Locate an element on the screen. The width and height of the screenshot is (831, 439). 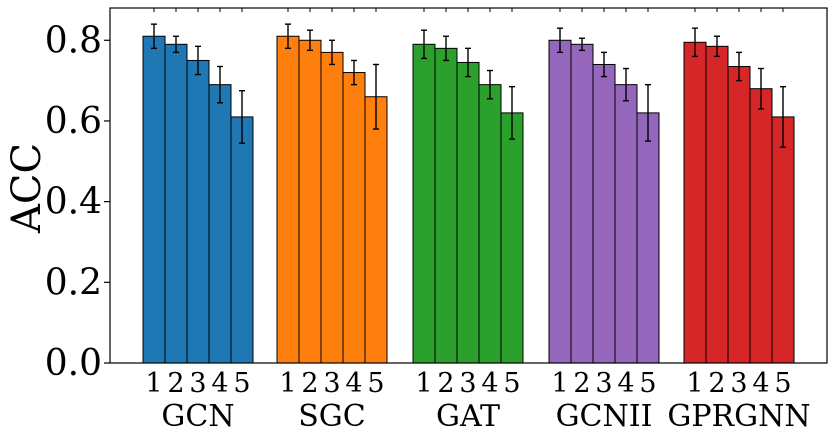
group-label-sgc: SGC is located at coordinates (331, 416).